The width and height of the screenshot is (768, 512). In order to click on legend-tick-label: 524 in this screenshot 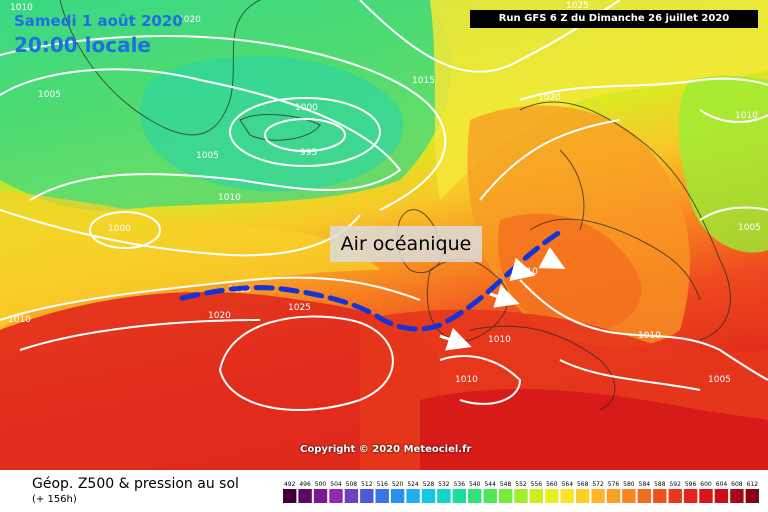, I will do `click(413, 484)`.